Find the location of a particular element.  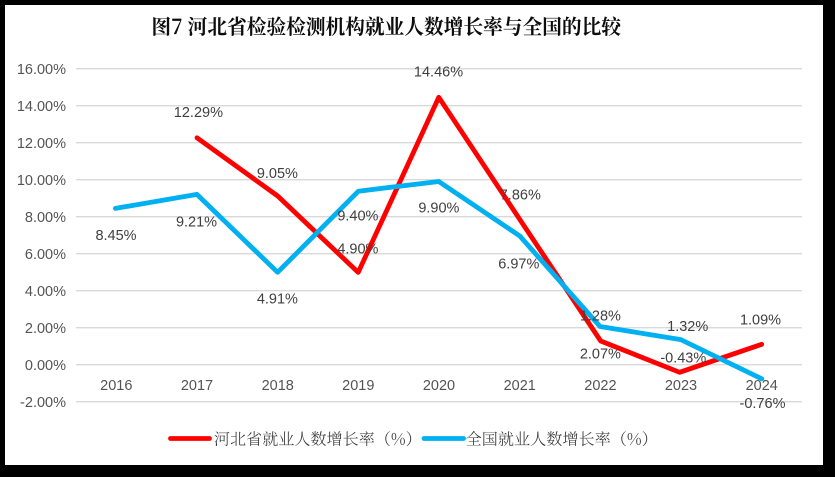

svg-text: 2.00% is located at coordinates (45, 329).